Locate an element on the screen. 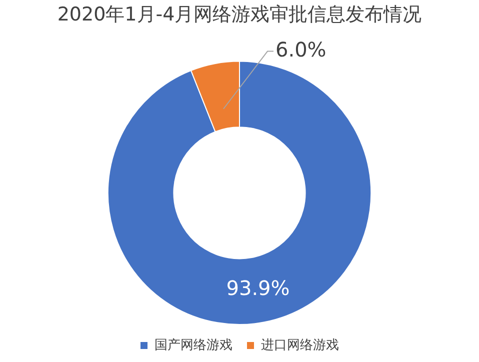 This screenshot has height=362, width=479. legend-label: 国产网络游戏 is located at coordinates (193, 345).